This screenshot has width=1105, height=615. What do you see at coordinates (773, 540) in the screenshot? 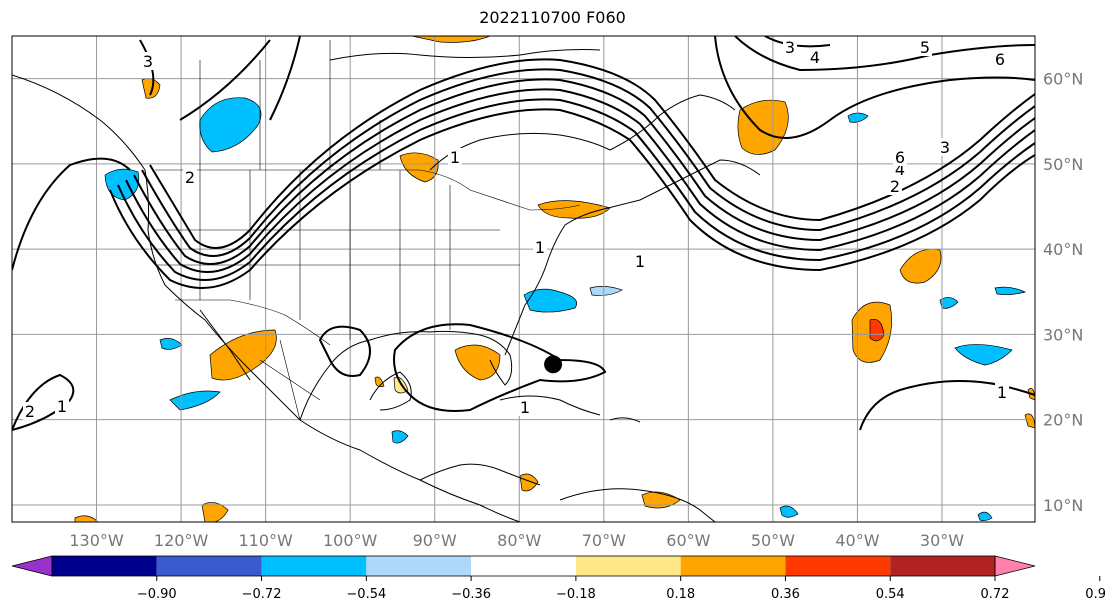
I see `longitude-tick-label: 50°W` at bounding box center [773, 540].